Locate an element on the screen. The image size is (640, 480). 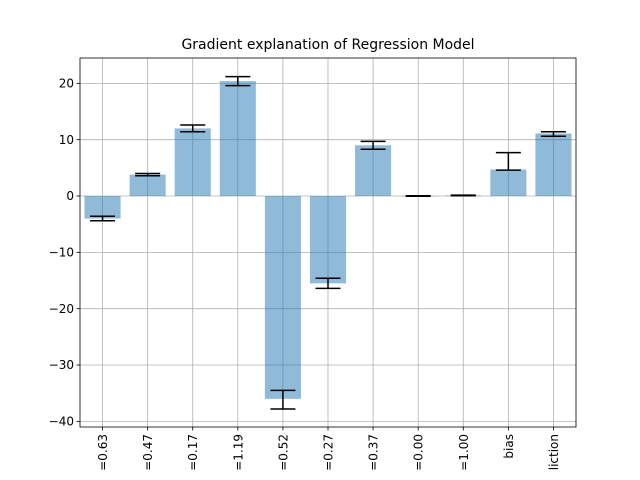
x-tick-label: =0.37 is located at coordinates (374, 452).